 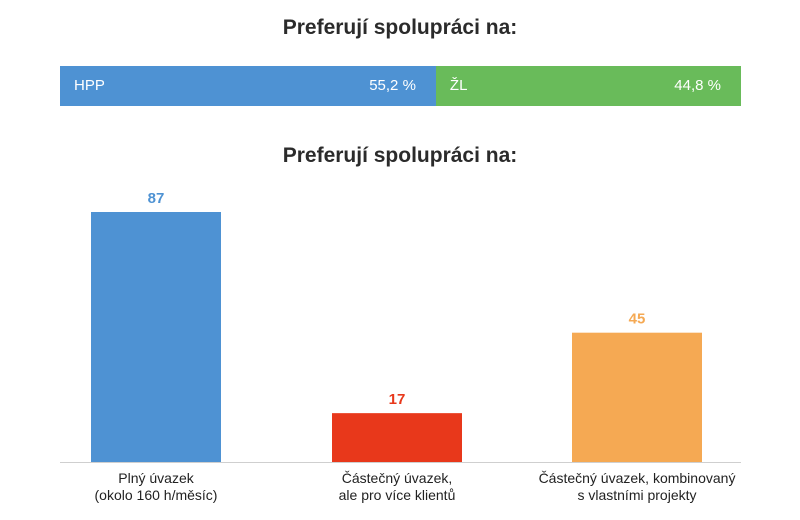 What do you see at coordinates (392, 85) in the screenshot?
I see `segment-hpp-value: 55,2 %` at bounding box center [392, 85].